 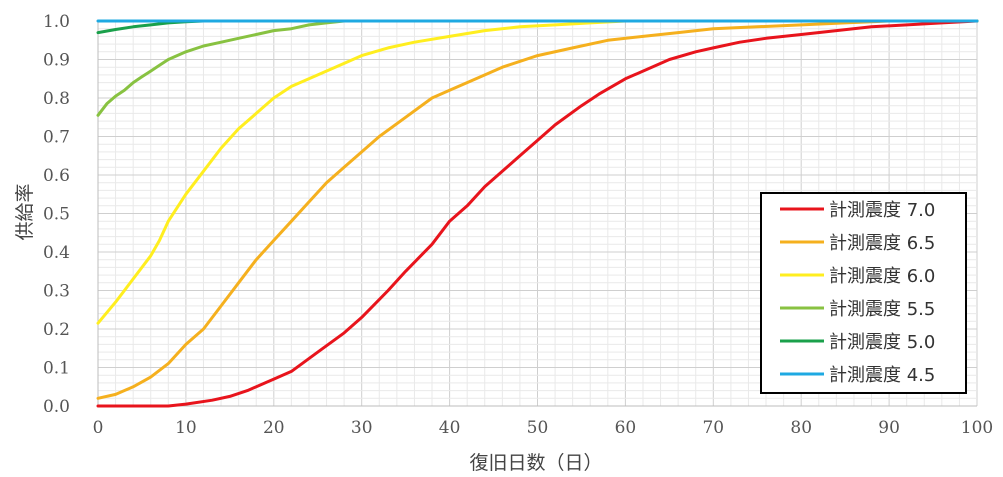 What do you see at coordinates (56, 292) in the screenshot?
I see `y-tick-label: 0.3` at bounding box center [56, 292].